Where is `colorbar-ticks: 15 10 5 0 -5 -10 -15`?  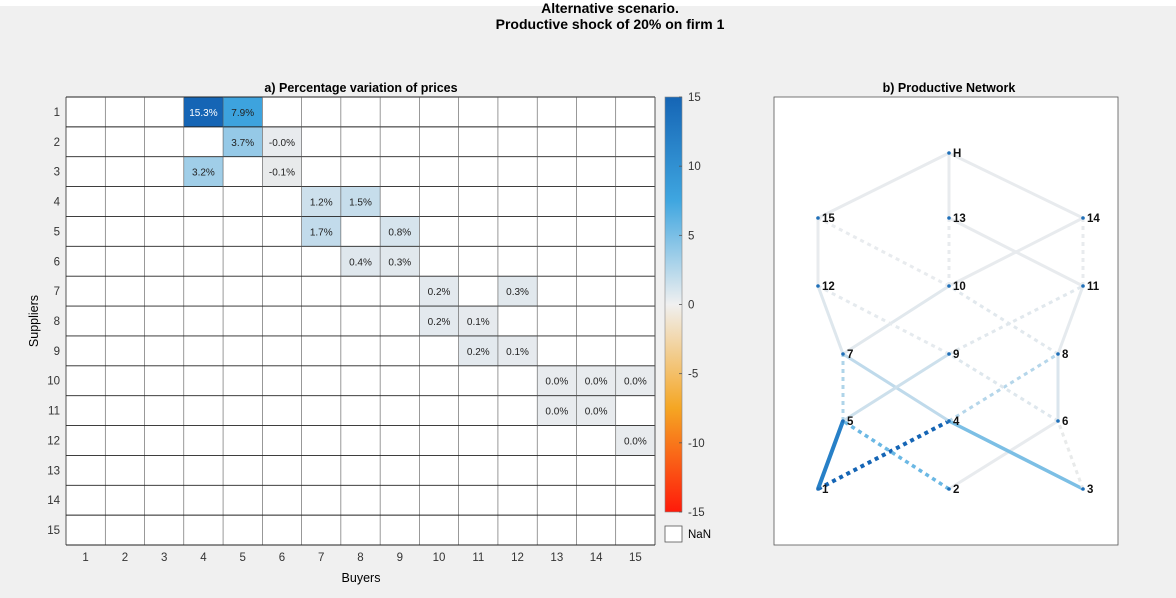
colorbar-ticks: 15 10 5 0 -5 -10 -15 is located at coordinates (692, 305).